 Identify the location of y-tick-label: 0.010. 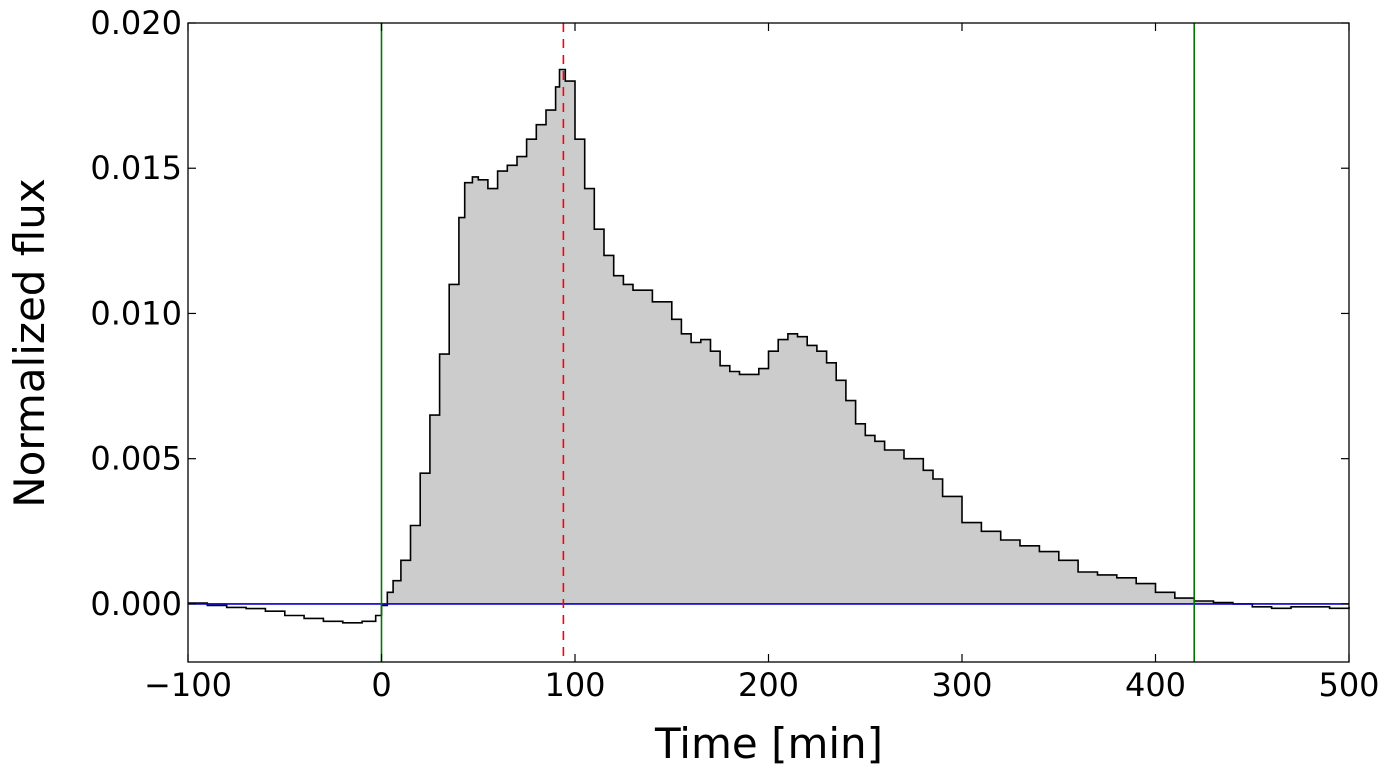
(136, 313).